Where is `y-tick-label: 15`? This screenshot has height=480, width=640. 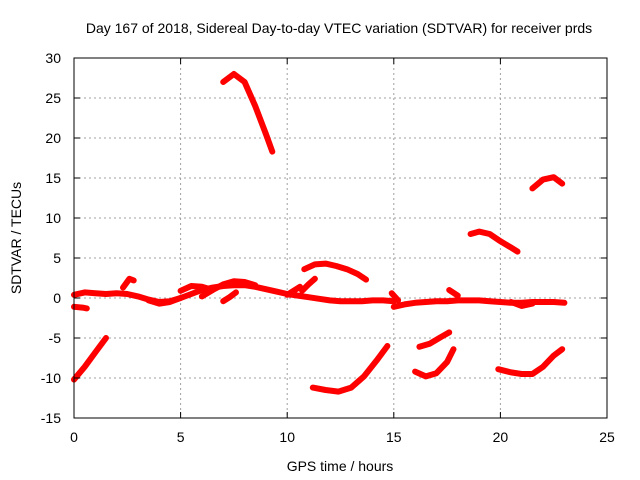
y-tick-label: 15 is located at coordinates (53, 178).